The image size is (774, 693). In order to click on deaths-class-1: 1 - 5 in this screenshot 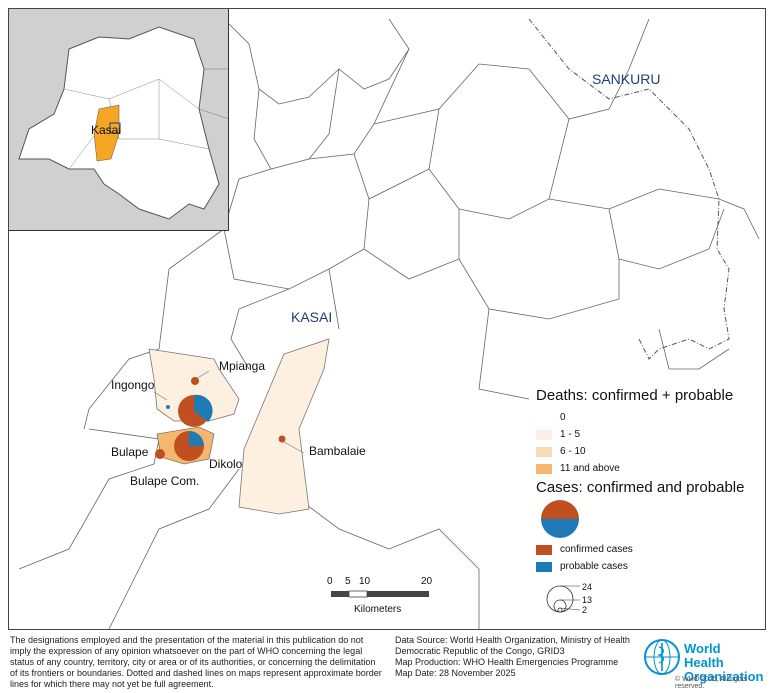, I will do `click(648, 434)`.